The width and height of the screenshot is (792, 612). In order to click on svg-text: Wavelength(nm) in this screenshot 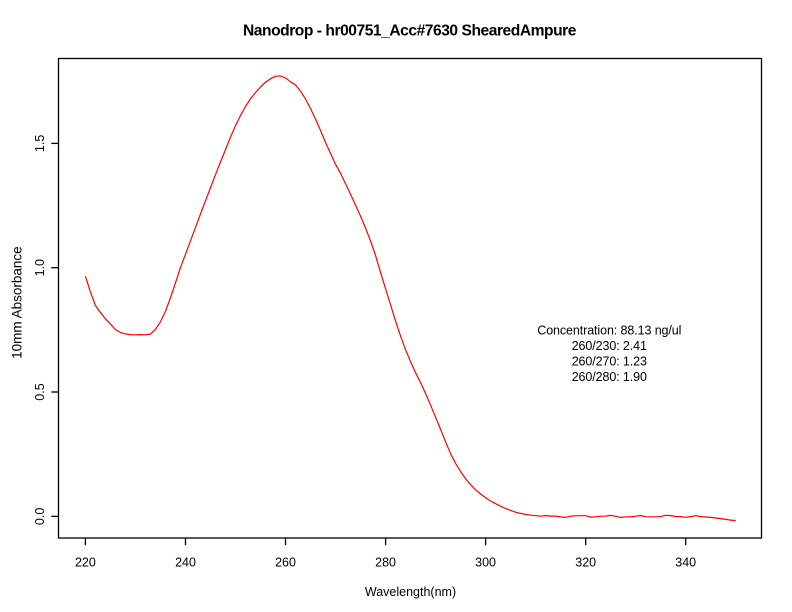, I will do `click(410, 592)`.